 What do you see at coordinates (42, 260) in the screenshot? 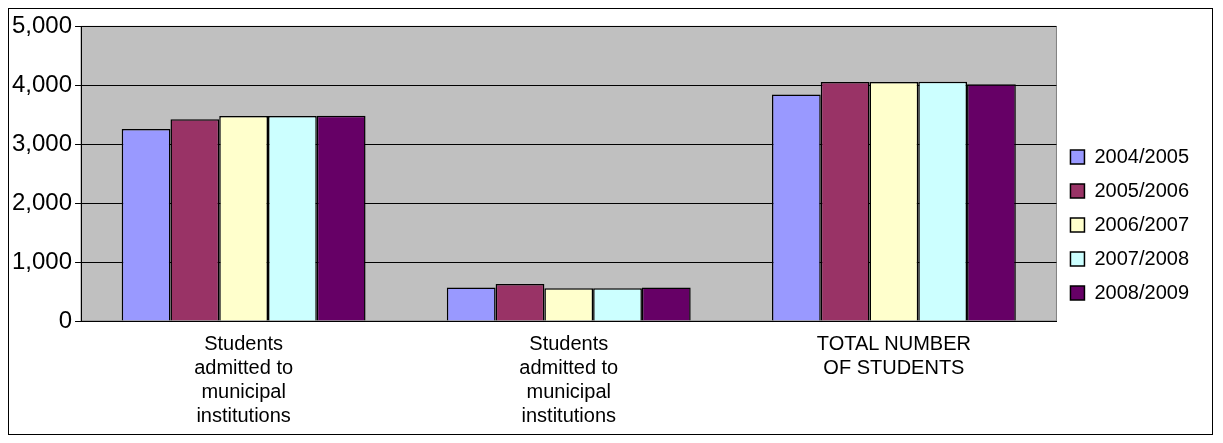
I see `y-tick-label: 1,000` at bounding box center [42, 260].